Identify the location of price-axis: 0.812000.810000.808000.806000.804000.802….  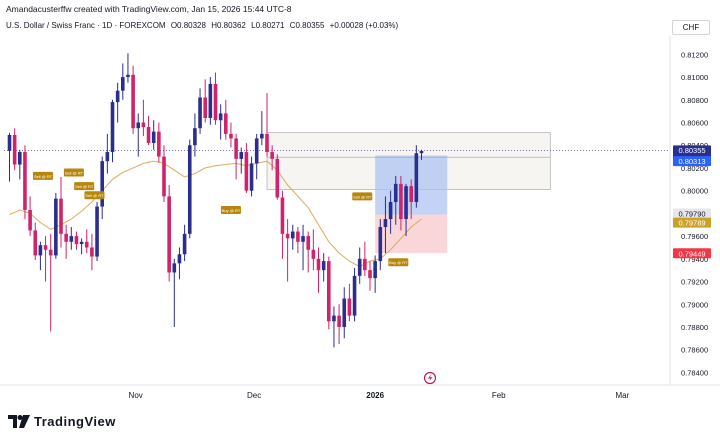
(694, 213).